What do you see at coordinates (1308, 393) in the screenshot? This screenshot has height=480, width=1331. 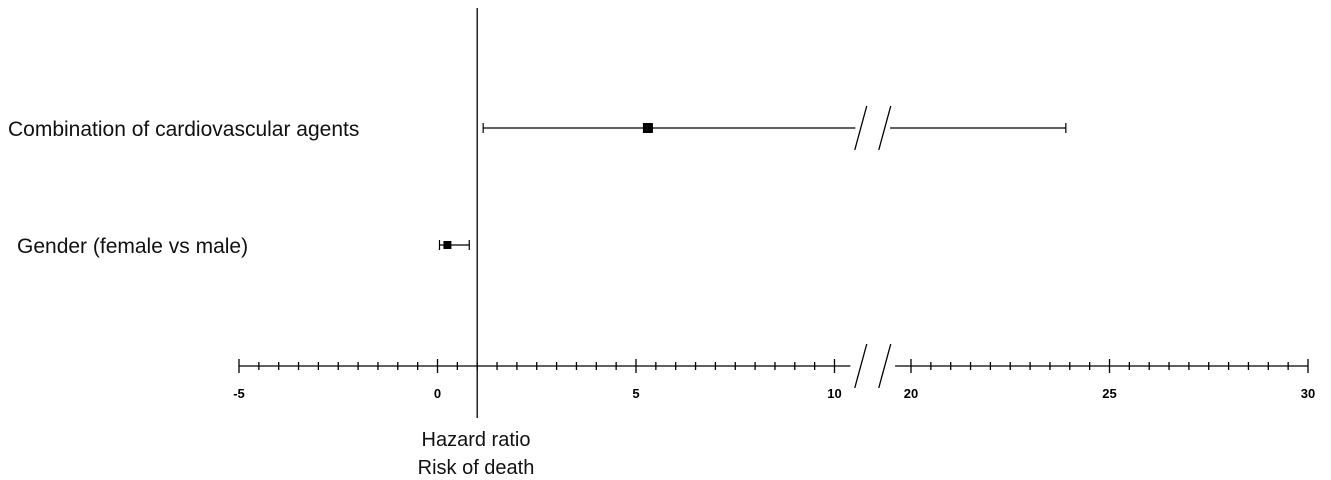 I see `x-tick-label: 30` at bounding box center [1308, 393].